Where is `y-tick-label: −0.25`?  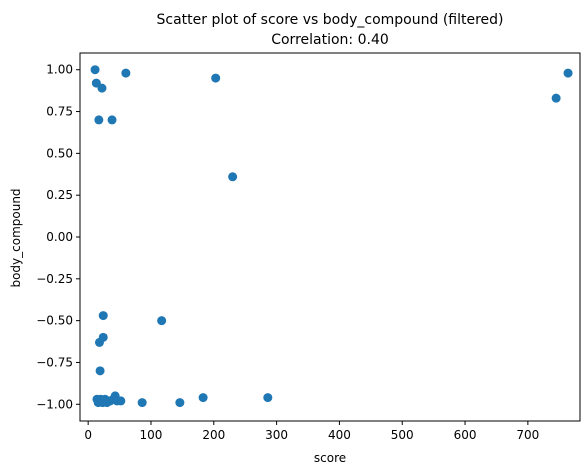
y-tick-label: −0.25 is located at coordinates (54, 279).